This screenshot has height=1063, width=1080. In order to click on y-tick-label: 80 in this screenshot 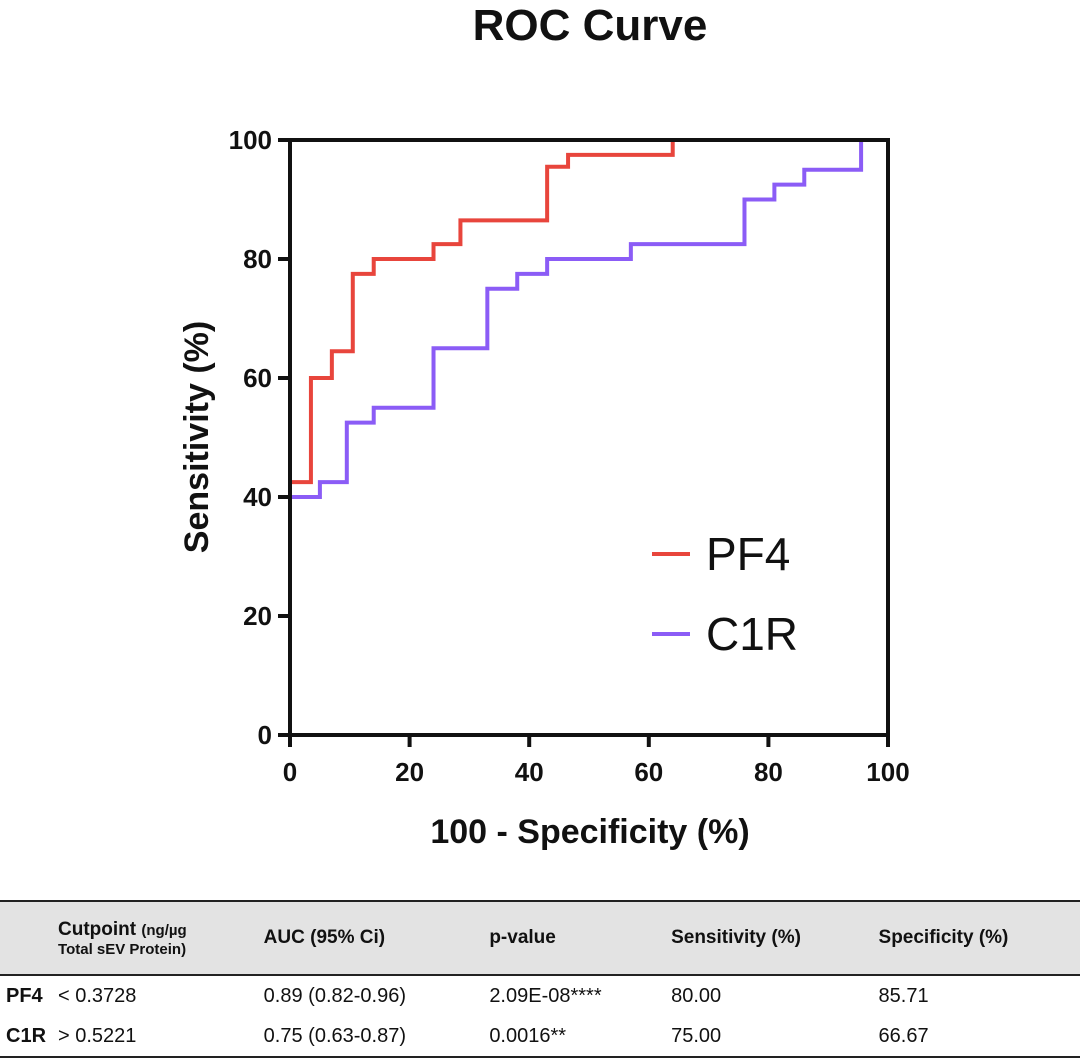, I will do `click(257, 259)`.